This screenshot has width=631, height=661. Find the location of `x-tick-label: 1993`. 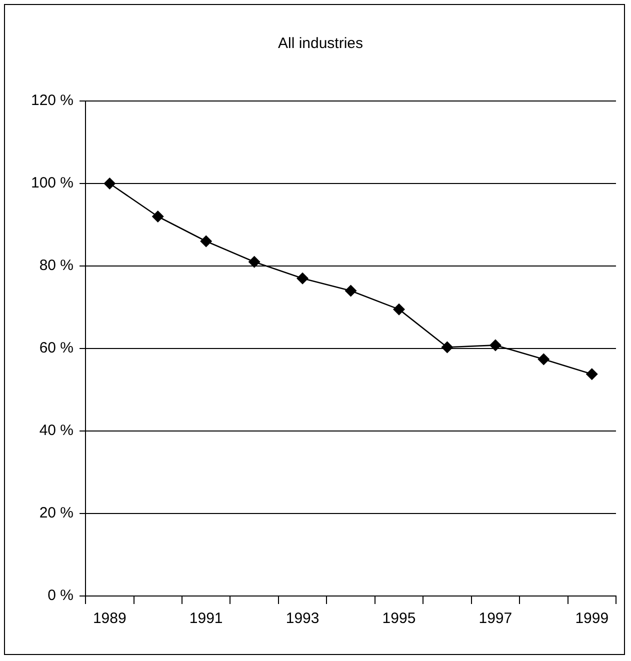

x-tick-label: 1993 is located at coordinates (303, 619).